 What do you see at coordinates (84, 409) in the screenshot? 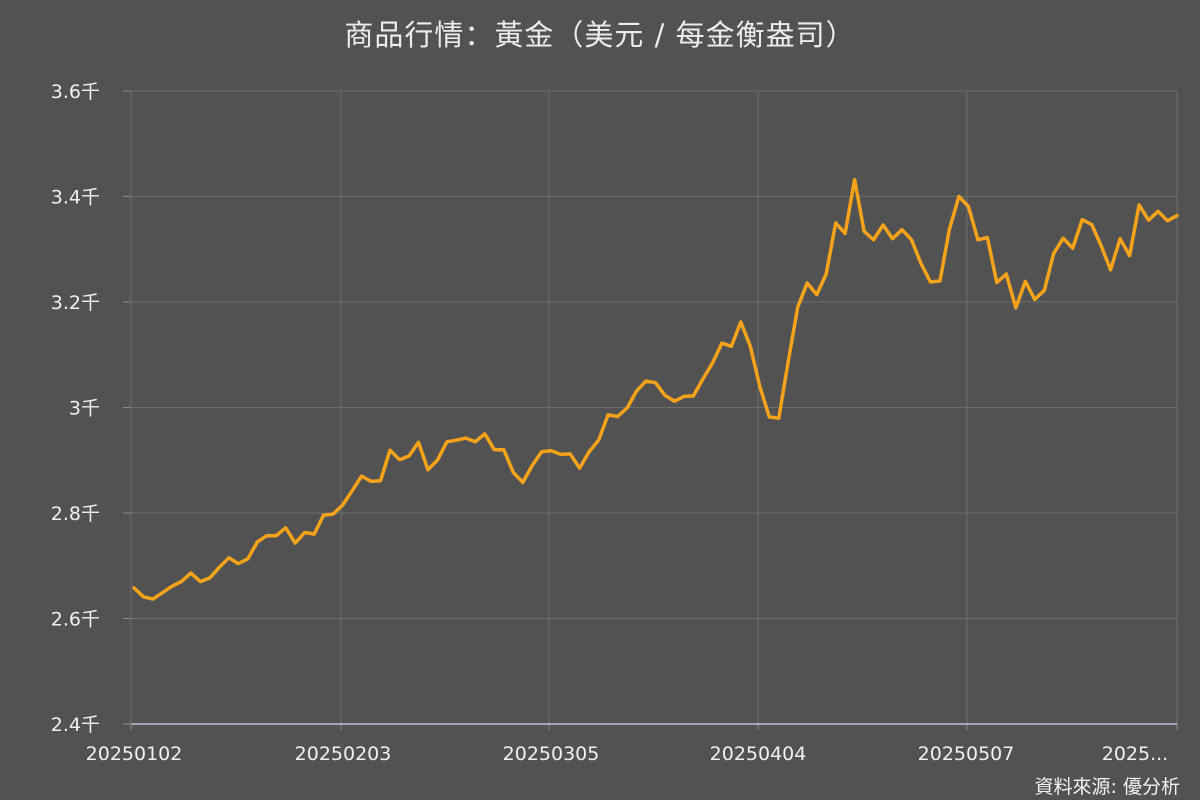
I see `y-tick-label: 3千` at bounding box center [84, 409].